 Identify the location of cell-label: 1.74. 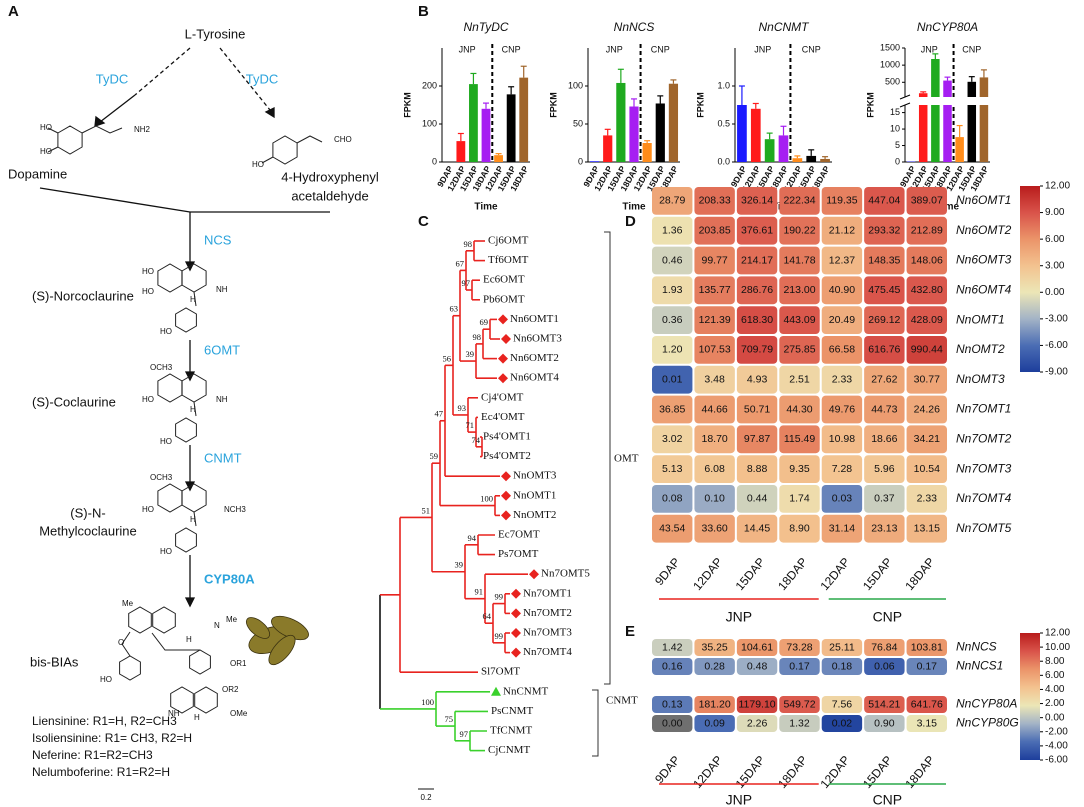
(799, 499).